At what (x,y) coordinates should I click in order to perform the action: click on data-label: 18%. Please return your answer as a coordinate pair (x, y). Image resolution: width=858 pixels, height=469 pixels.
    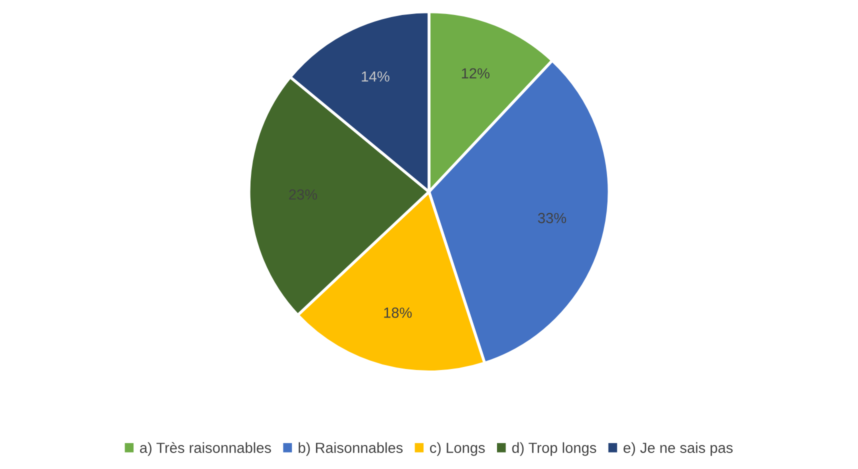
    Looking at the image, I should click on (398, 313).